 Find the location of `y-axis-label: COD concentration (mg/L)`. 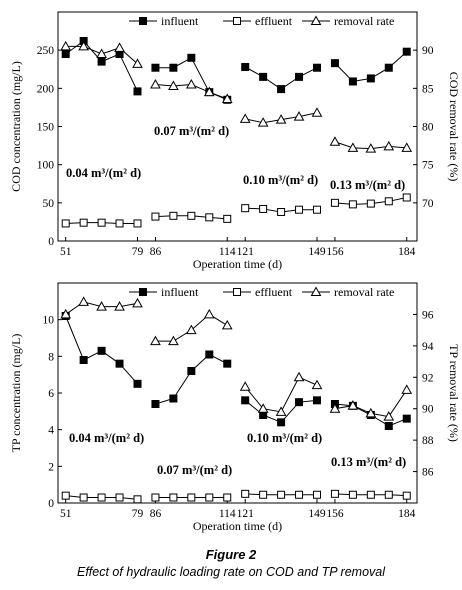

y-axis-label: COD concentration (mg/L) is located at coordinates (16, 126).